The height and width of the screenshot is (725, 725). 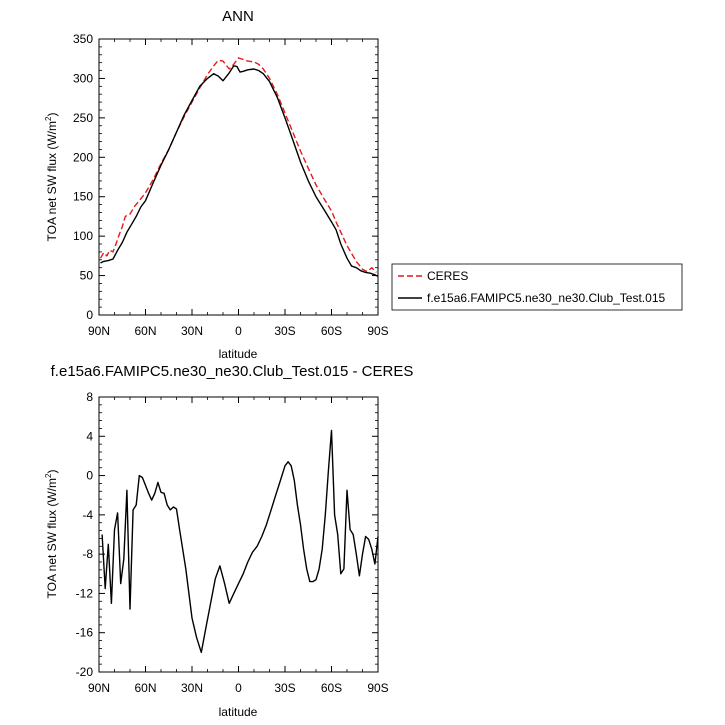 What do you see at coordinates (52, 115) in the screenshot?
I see `top-y-axis-title-end: )` at bounding box center [52, 115].